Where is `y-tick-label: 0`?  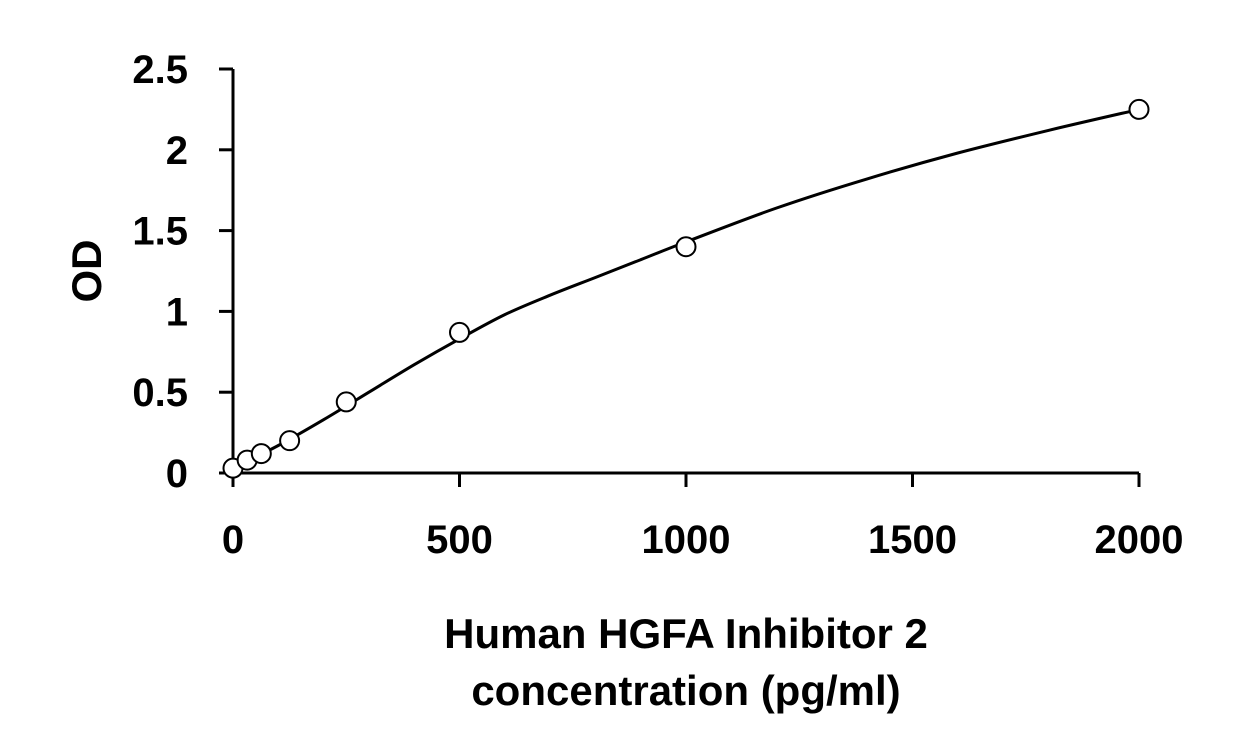 y-tick-label: 0 is located at coordinates (177, 474).